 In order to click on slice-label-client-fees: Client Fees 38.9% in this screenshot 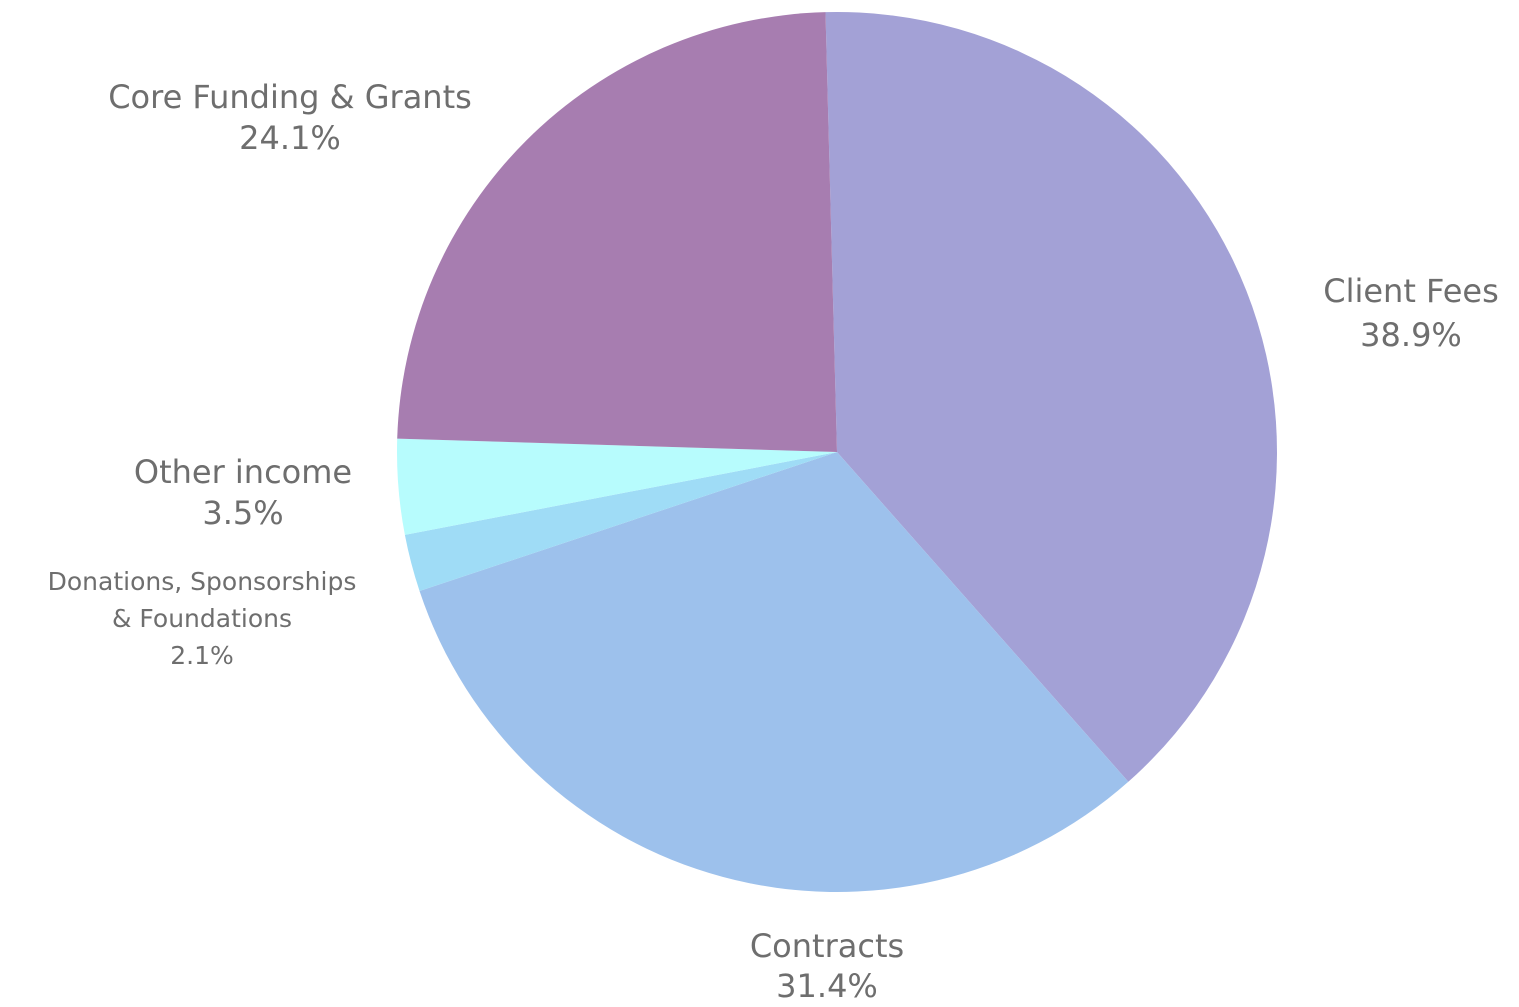, I will do `click(1411, 313)`.